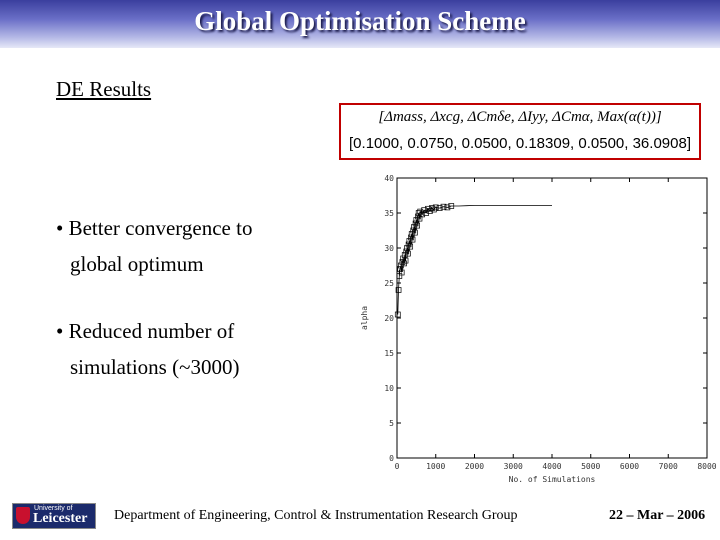 This screenshot has width=720, height=540. I want to click on bullet-convergence: • Better convergence to global optimum, so click(154, 246).